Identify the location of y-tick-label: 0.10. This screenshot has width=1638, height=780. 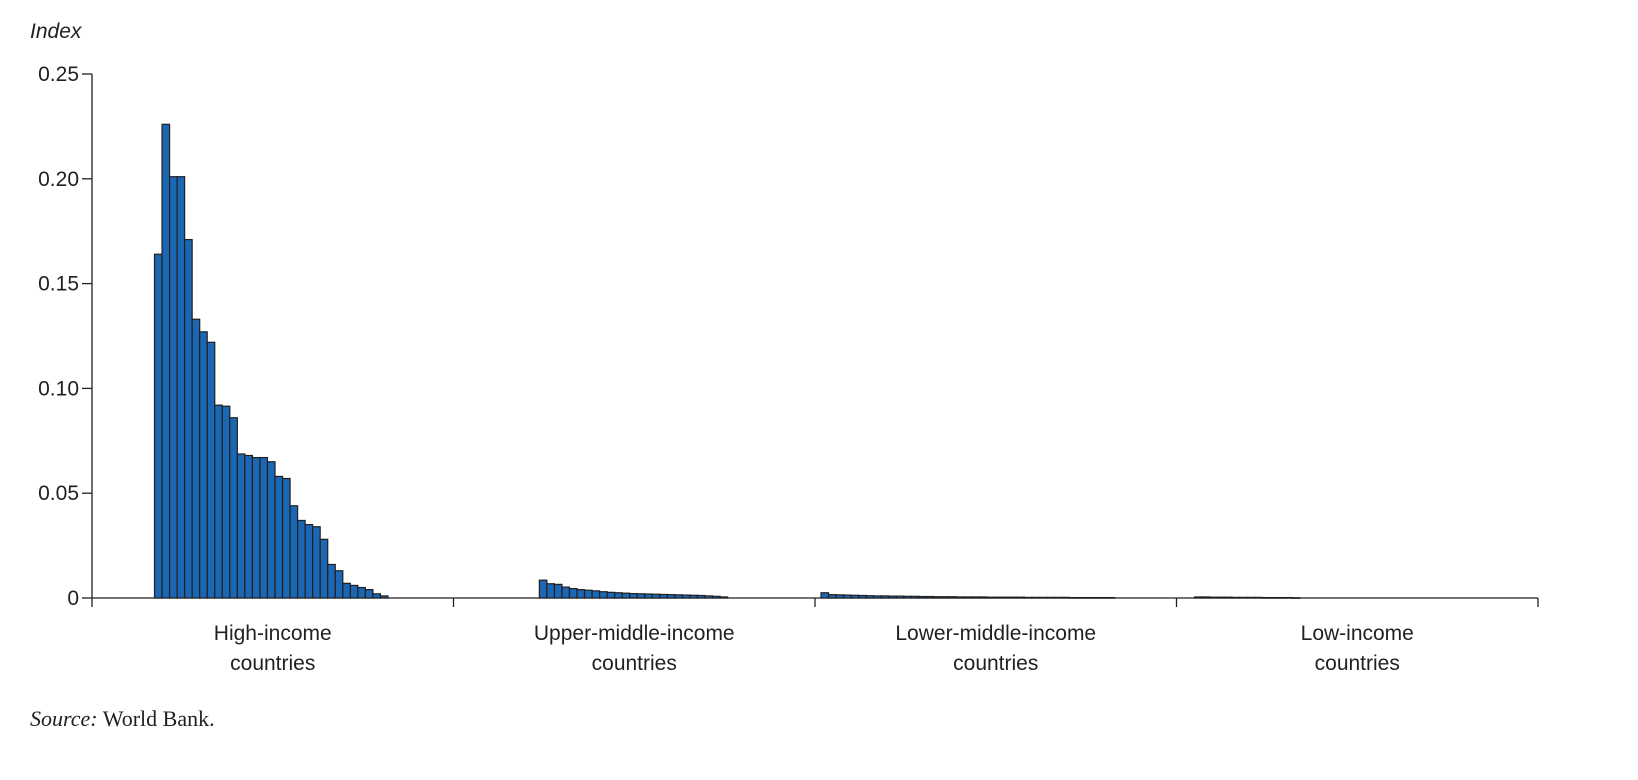
(58, 388).